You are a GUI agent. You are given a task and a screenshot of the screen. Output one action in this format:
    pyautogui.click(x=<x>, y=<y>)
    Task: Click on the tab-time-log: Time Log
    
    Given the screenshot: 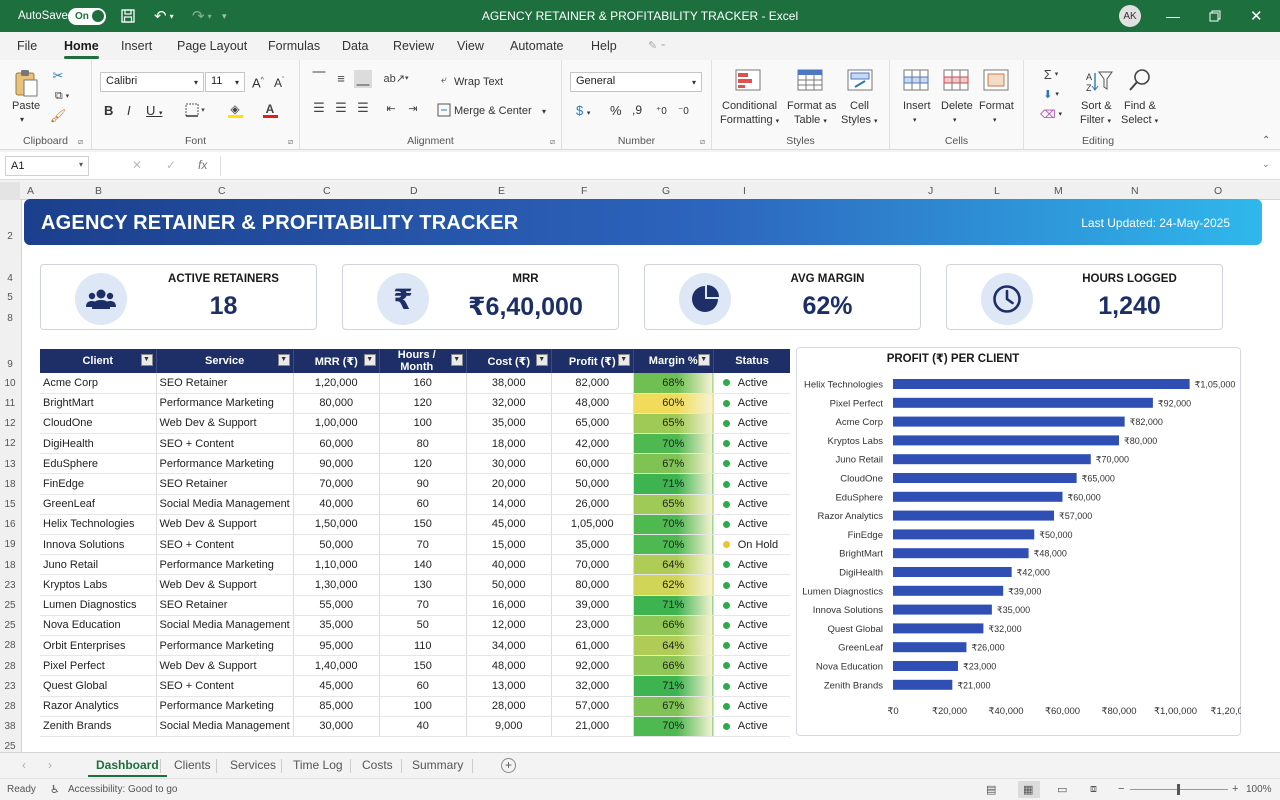 What is the action you would take?
    pyautogui.click(x=318, y=765)
    